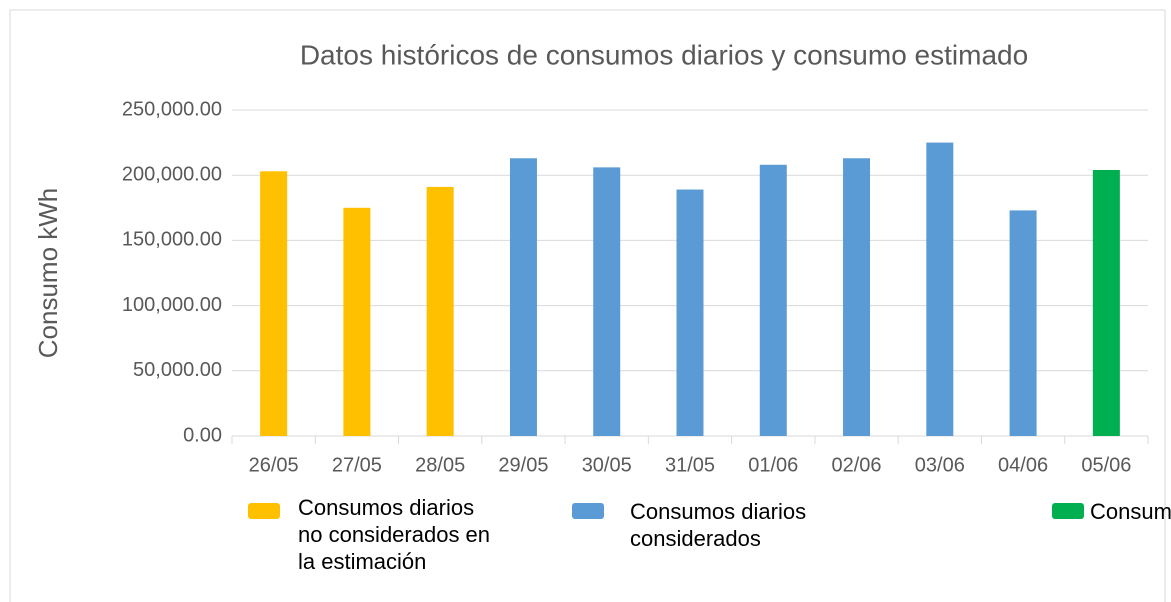  What do you see at coordinates (172, 240) in the screenshot?
I see `y-tick-label: 150,000.00` at bounding box center [172, 240].